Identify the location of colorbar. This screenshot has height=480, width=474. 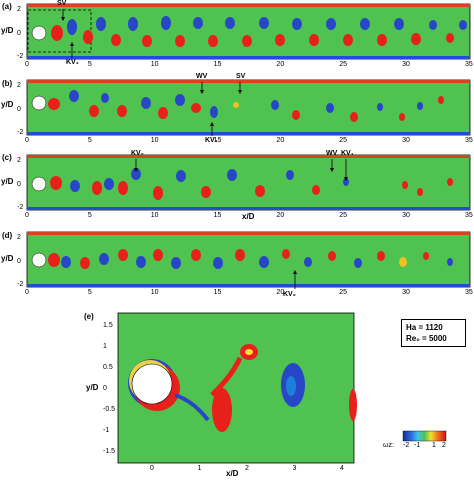
(424, 436).